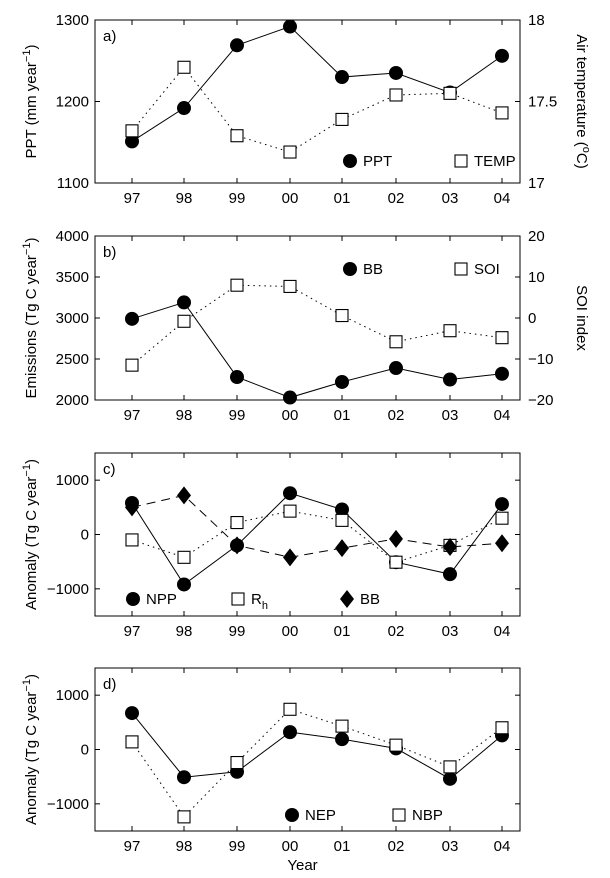  Describe the element at coordinates (540, 400) in the screenshot. I see `y-right-tick-label: −20` at that location.